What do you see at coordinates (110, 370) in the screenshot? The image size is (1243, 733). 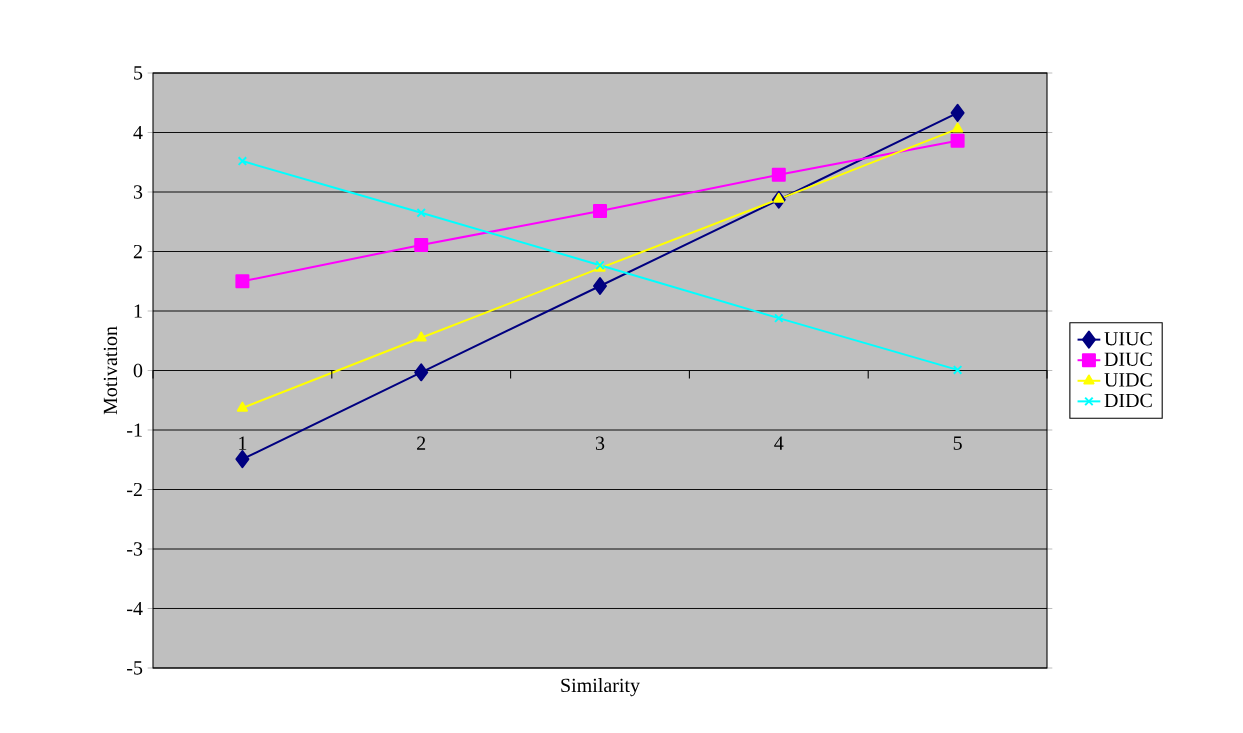 I see `y-axis-title: Motivation` at bounding box center [110, 370].